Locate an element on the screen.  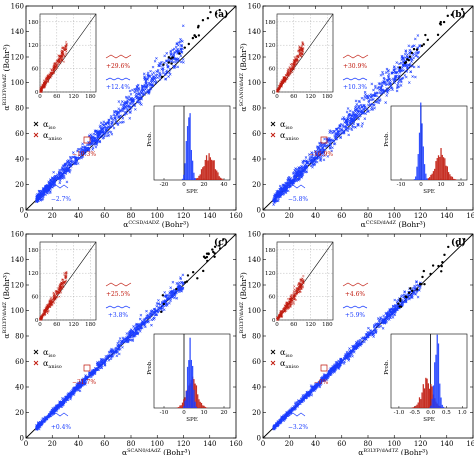
hist-bar-iso is located at coordinates (194, 398).